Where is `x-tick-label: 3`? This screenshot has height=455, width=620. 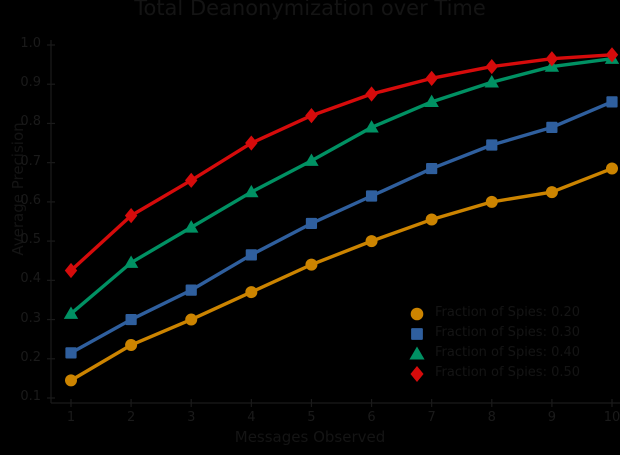
x-tick-label: 3 is located at coordinates (191, 417).